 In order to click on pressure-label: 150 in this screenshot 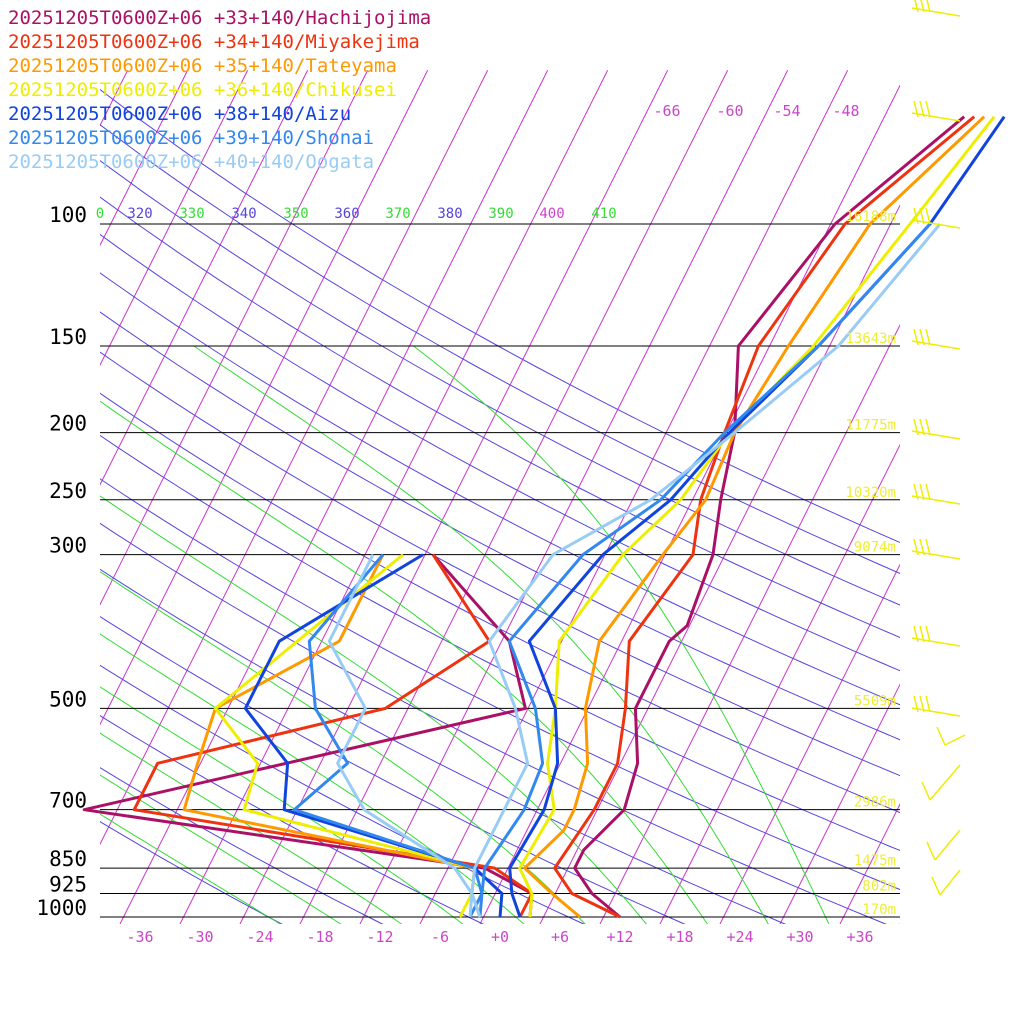, I will do `click(68, 337)`.